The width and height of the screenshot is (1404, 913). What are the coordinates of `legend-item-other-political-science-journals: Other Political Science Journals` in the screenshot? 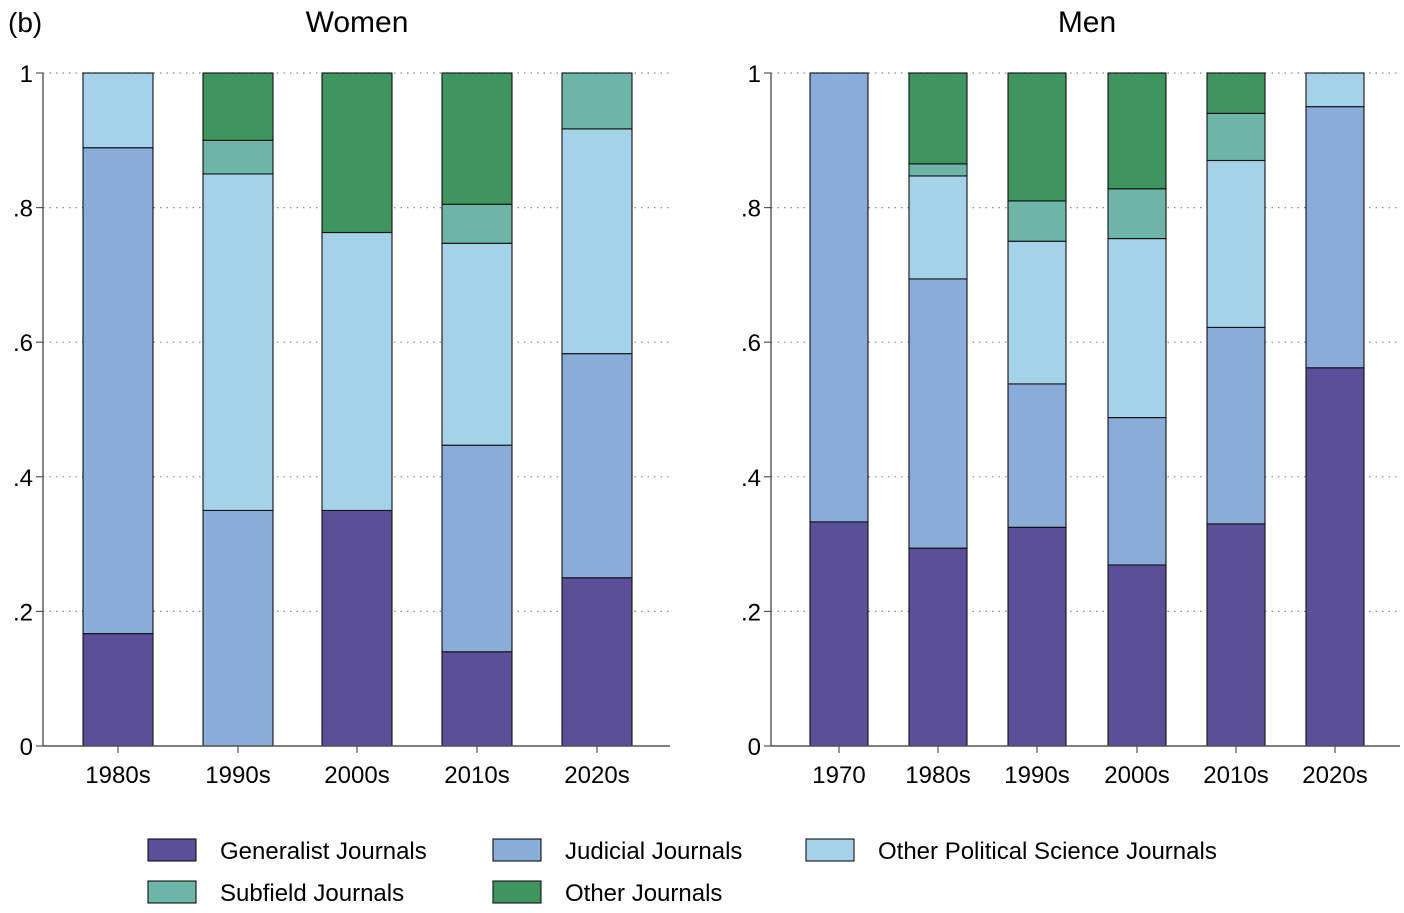 It's located at (1011, 851).